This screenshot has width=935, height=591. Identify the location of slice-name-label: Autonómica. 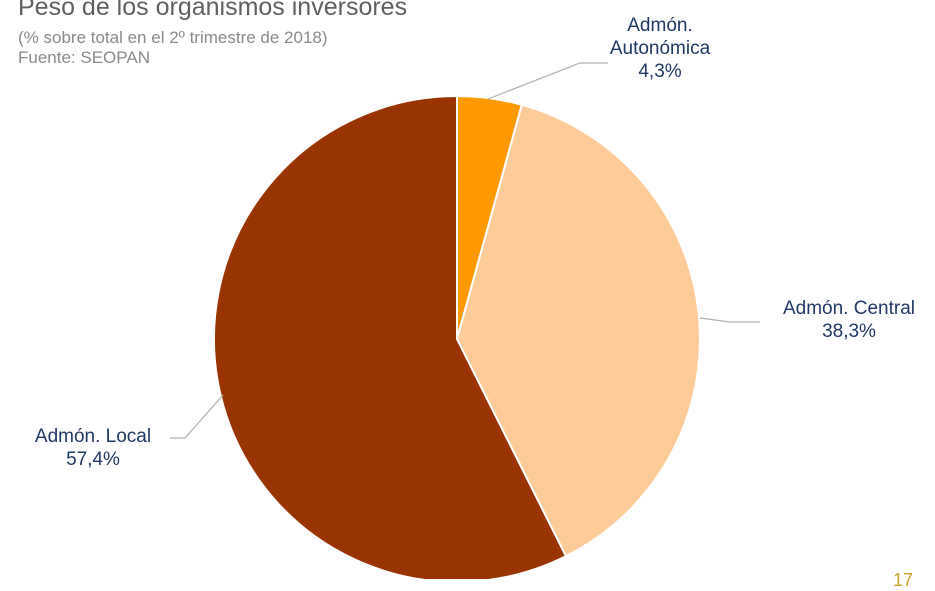
(660, 48).